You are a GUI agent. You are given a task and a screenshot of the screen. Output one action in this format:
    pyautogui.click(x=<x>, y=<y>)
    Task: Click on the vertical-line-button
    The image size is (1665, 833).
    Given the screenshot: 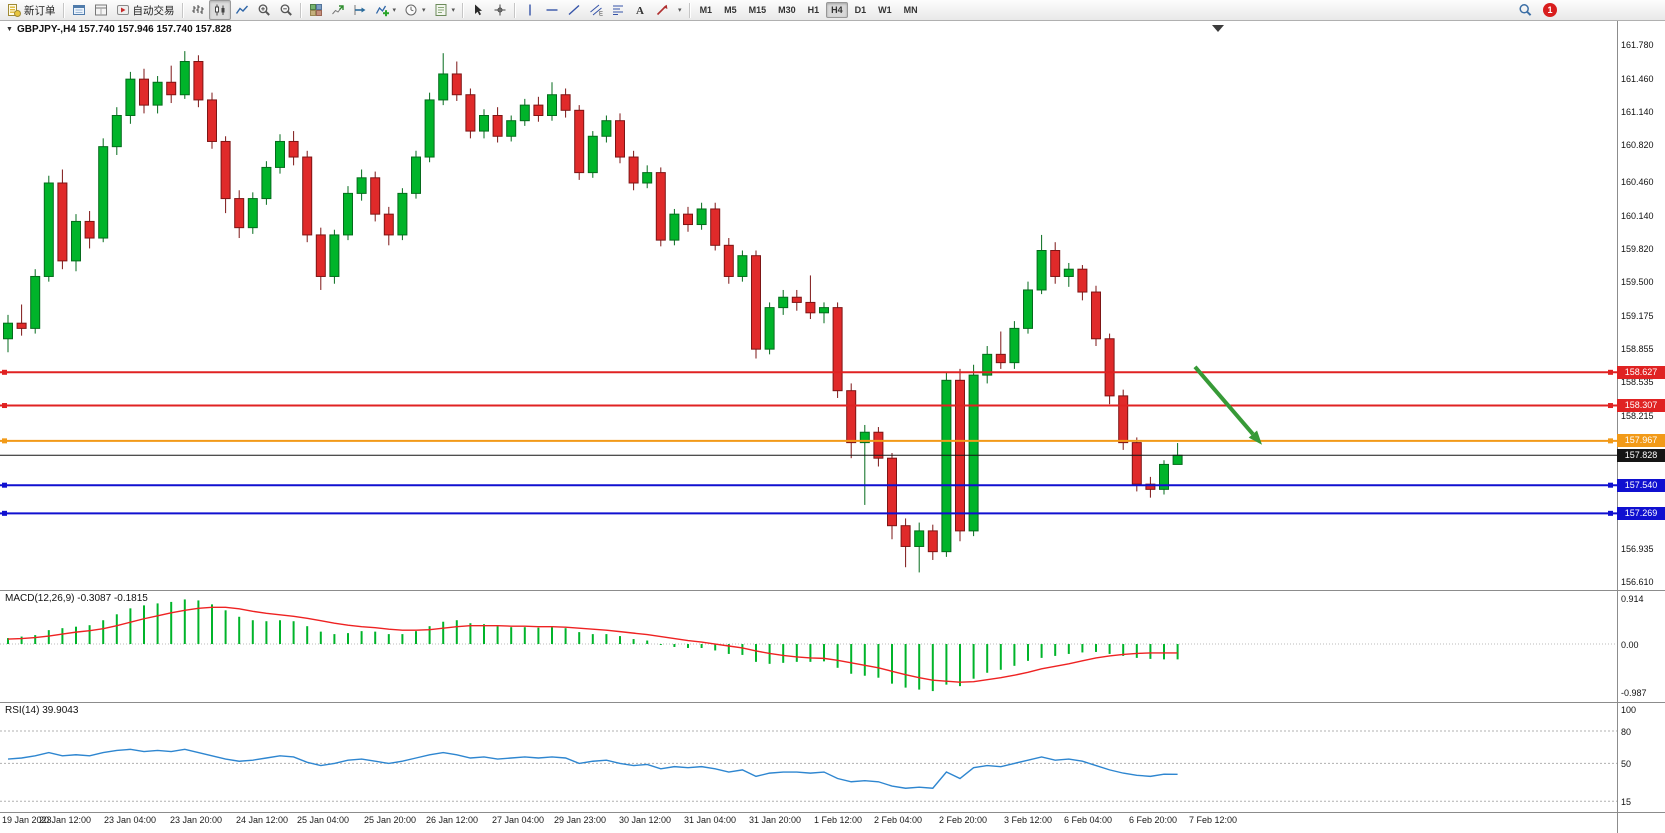 What is the action you would take?
    pyautogui.click(x=530, y=10)
    